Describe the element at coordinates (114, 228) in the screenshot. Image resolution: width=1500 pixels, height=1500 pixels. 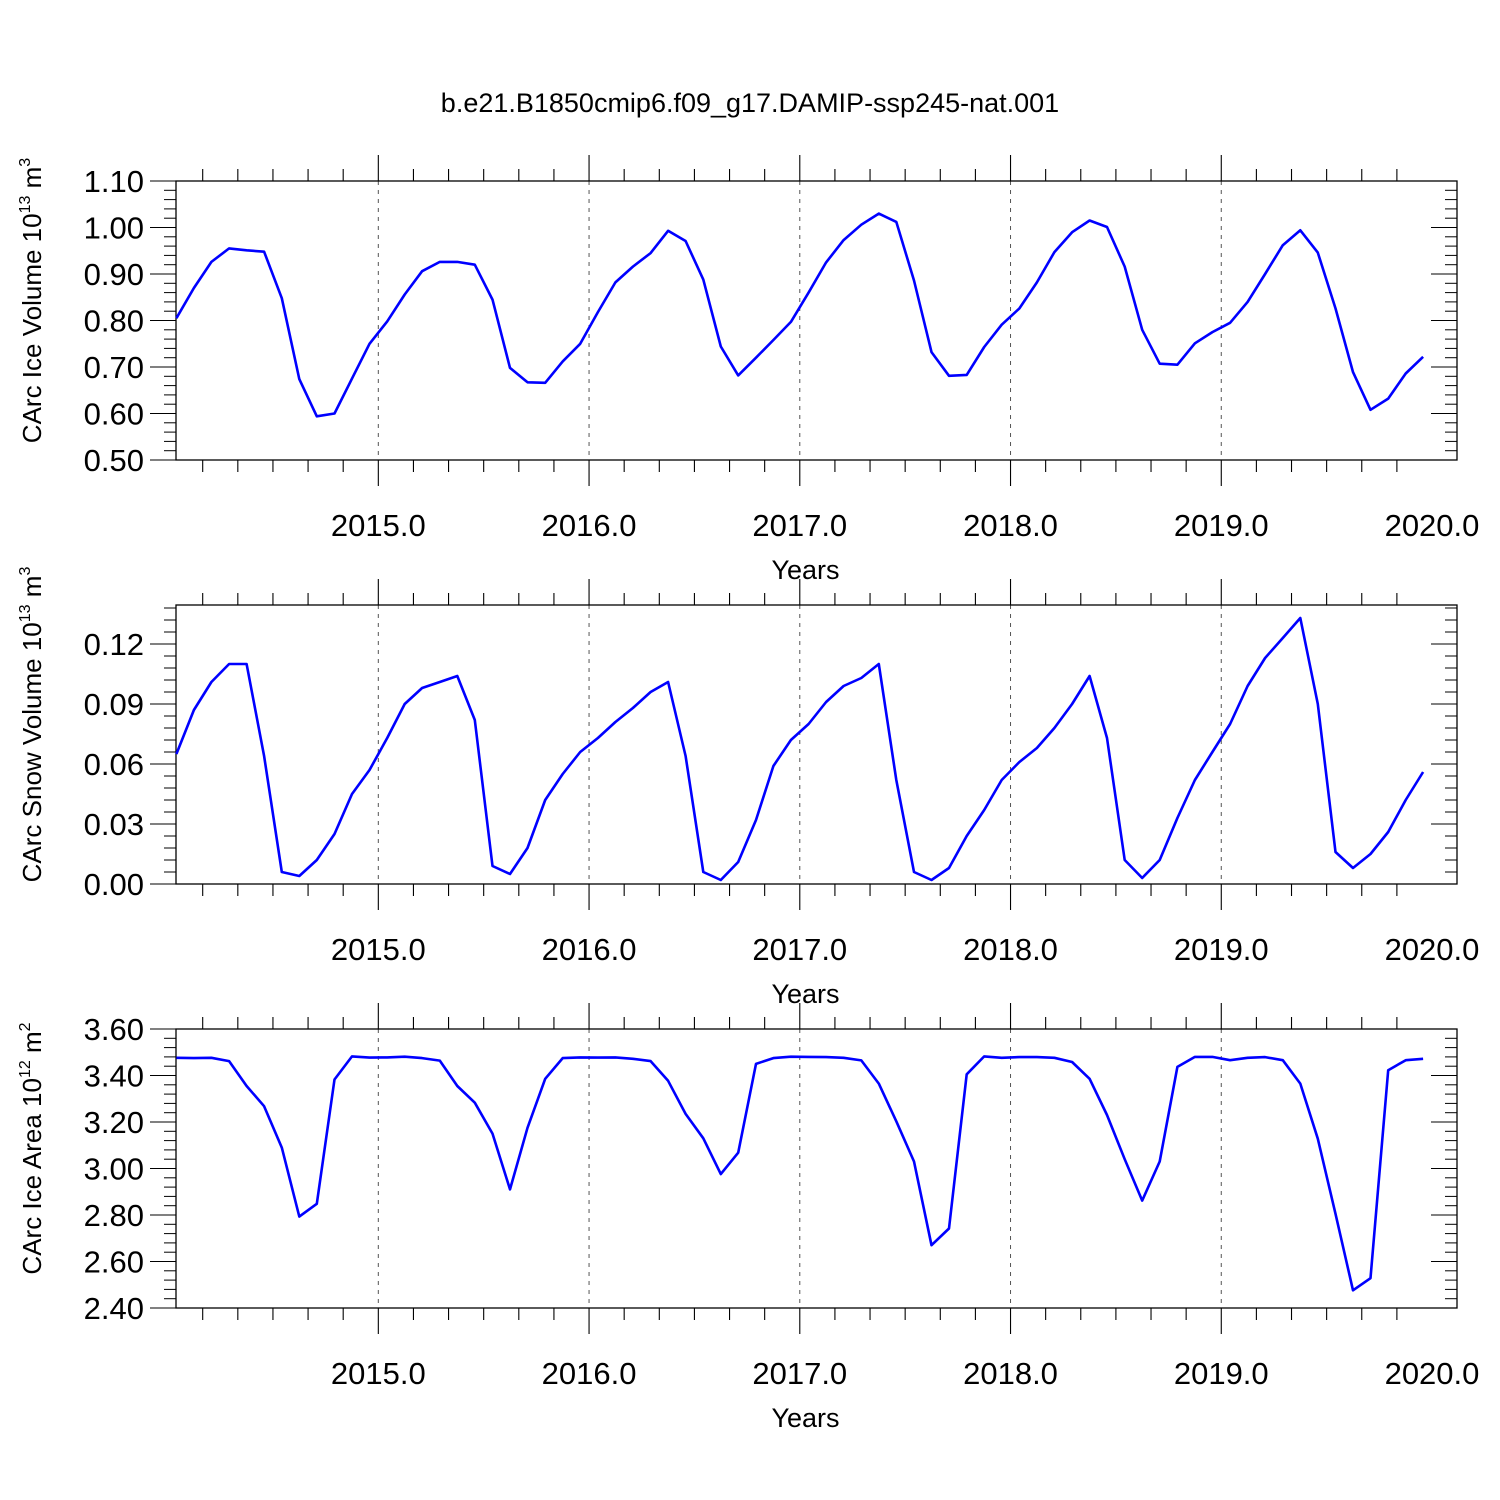
I see `y-tick-label: 1.00` at that location.